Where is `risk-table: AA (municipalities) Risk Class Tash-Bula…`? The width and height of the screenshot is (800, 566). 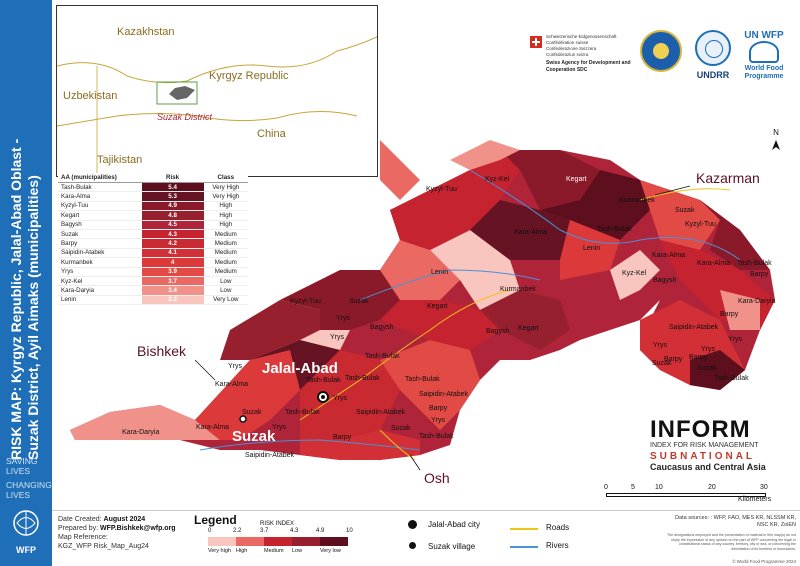
risk-table: AA (municipalities) Risk Class Tash-Bula… is located at coordinates (153, 239).